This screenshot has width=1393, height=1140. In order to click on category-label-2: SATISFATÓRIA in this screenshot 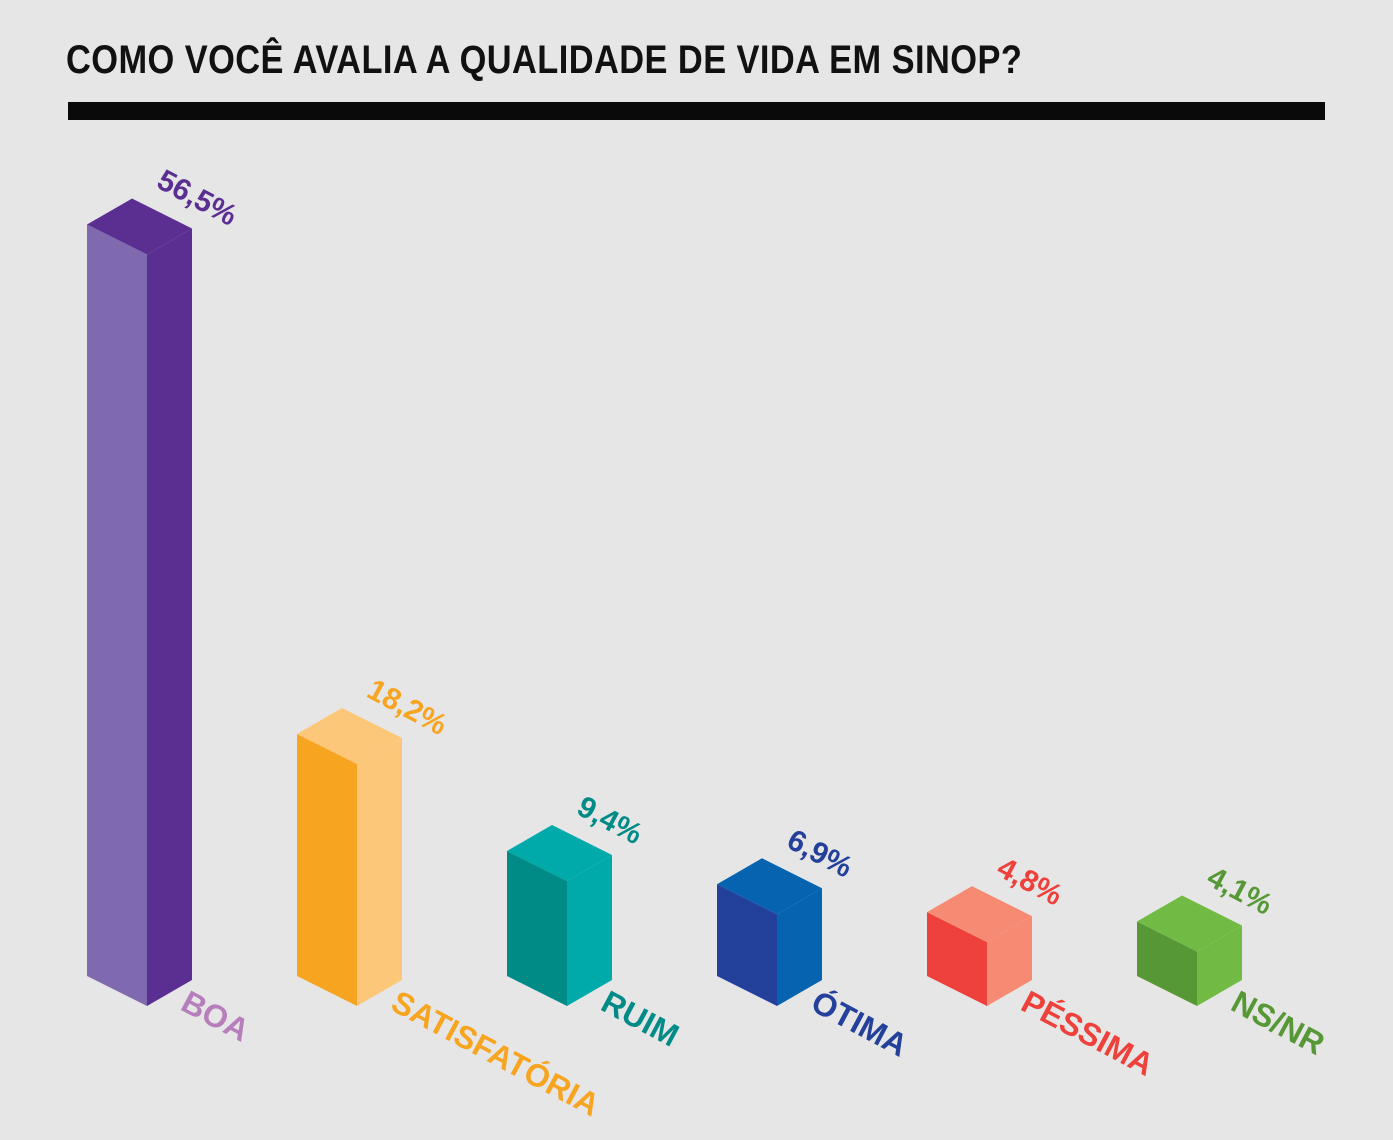, I will do `click(496, 1053)`.